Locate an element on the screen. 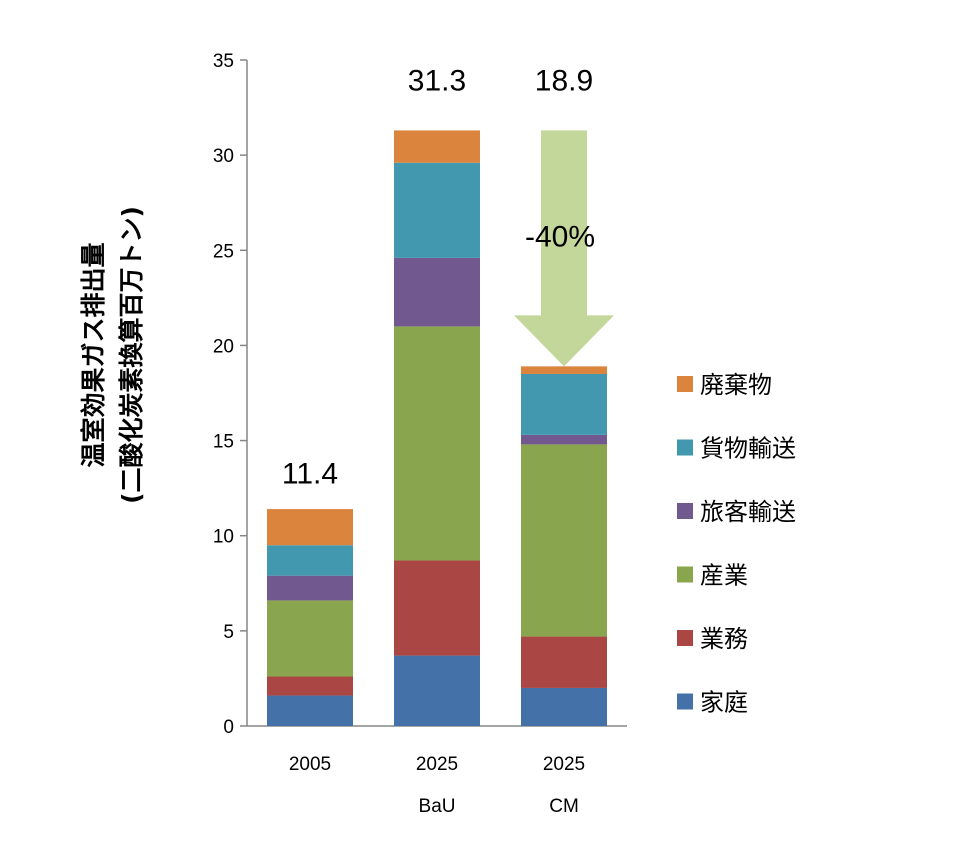 The height and width of the screenshot is (864, 980). legend-label: 廃棄物 is located at coordinates (736, 385).